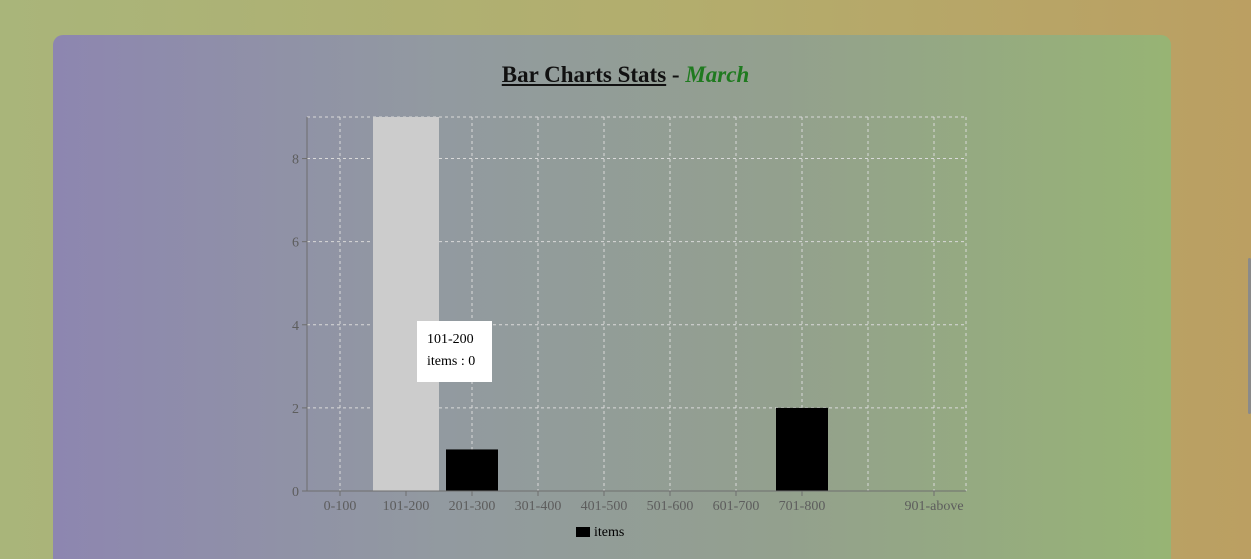 Image resolution: width=1251 pixels, height=559 pixels. Describe the element at coordinates (933, 506) in the screenshot. I see `x-tick-label: 901-above` at that location.